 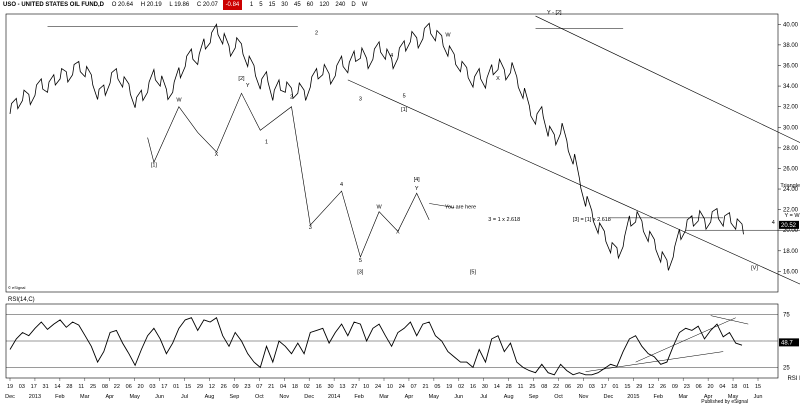 I want to click on x-day-label: 05, so click(x=437, y=387).